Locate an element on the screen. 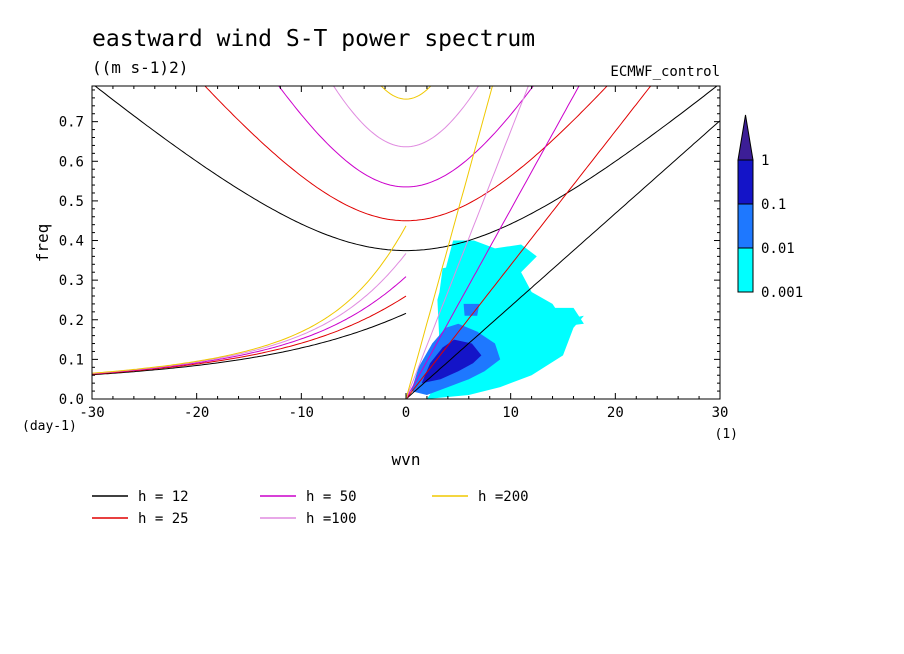 The height and width of the screenshot is (654, 904). y-tick-label: 0.0 is located at coordinates (71, 400).